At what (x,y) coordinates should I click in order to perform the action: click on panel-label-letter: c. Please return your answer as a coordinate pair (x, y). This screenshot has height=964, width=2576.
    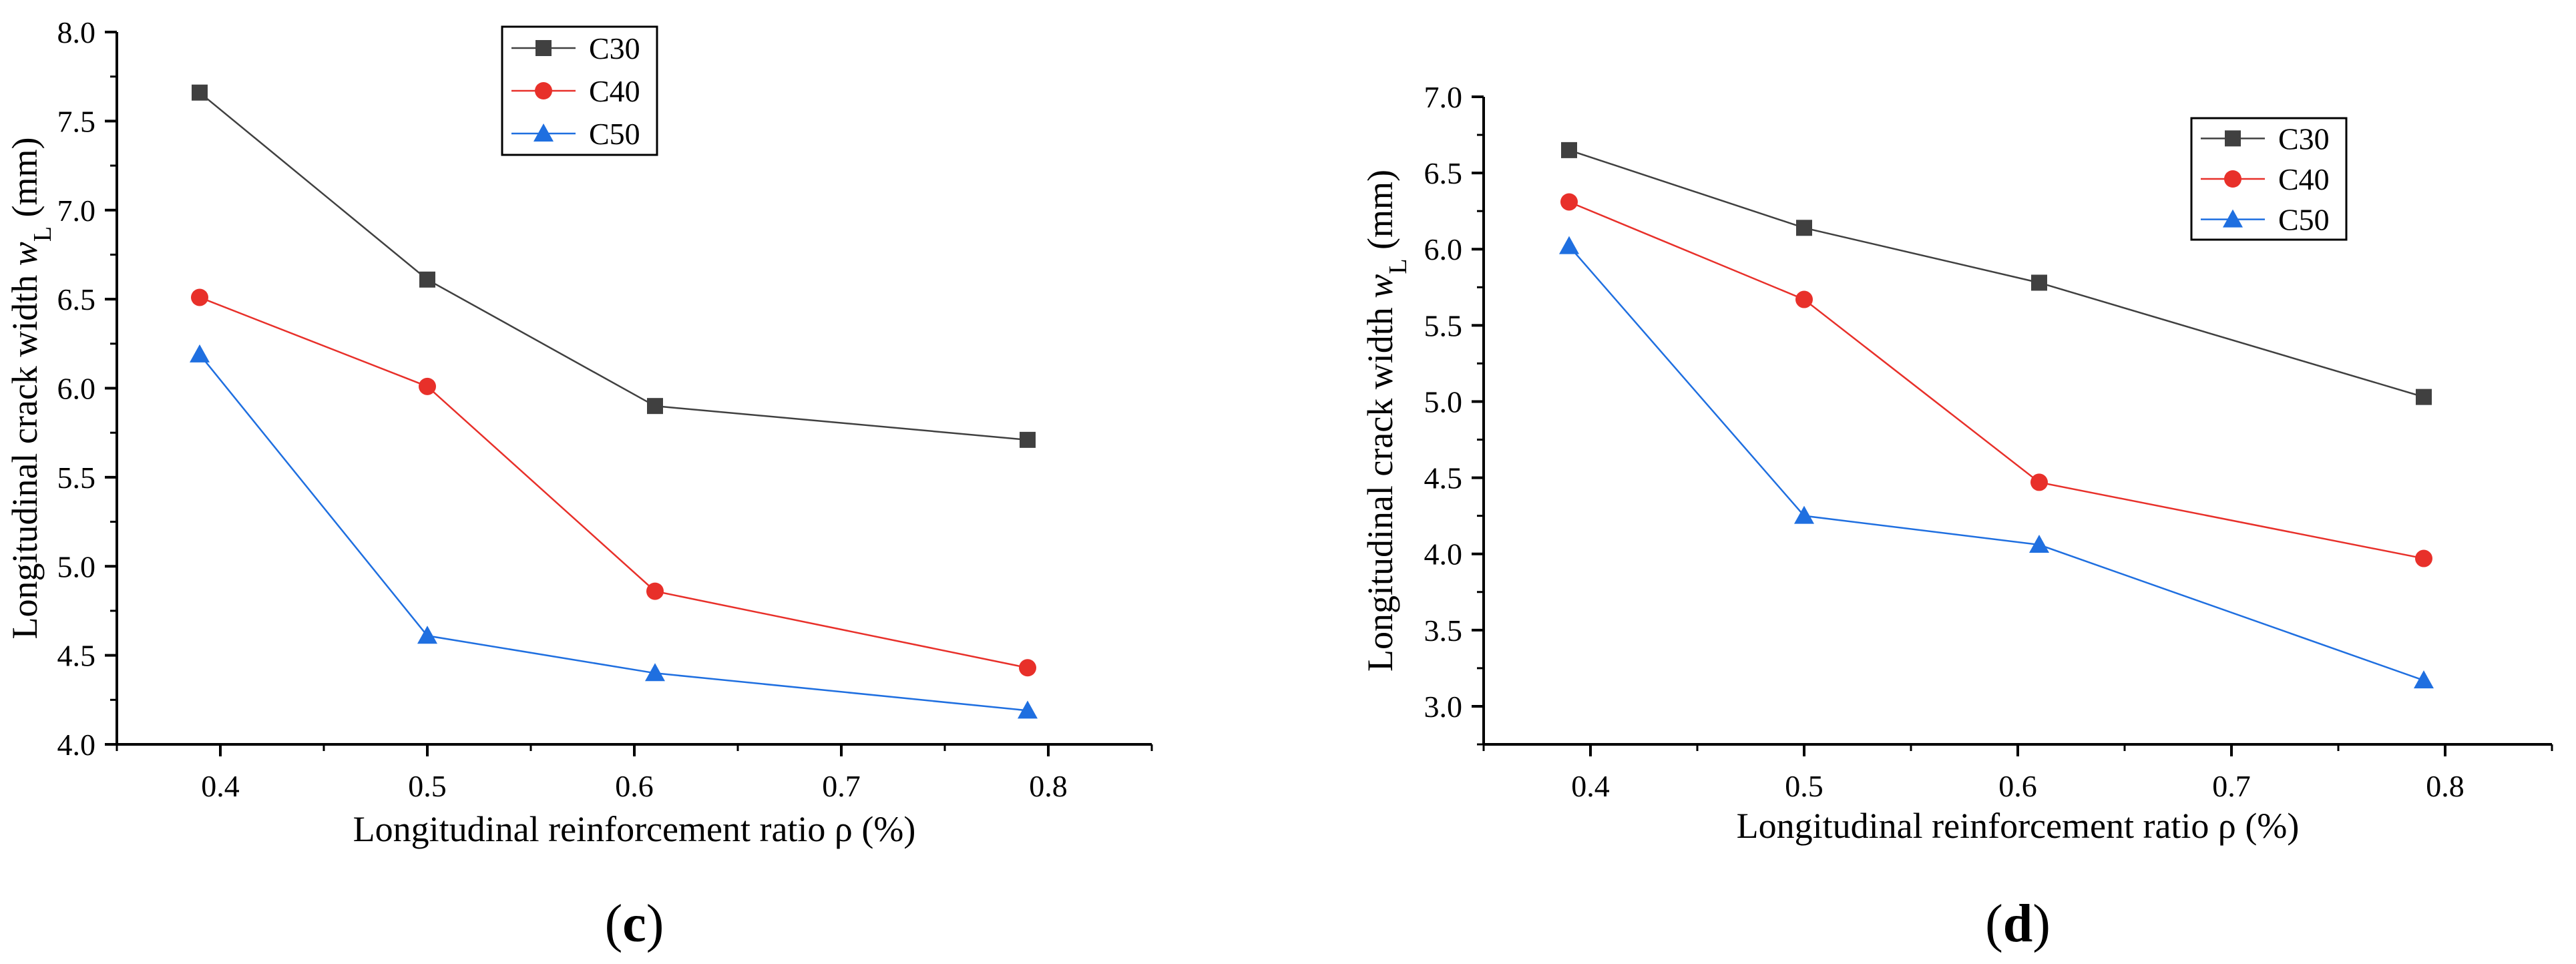
    Looking at the image, I should click on (634, 924).